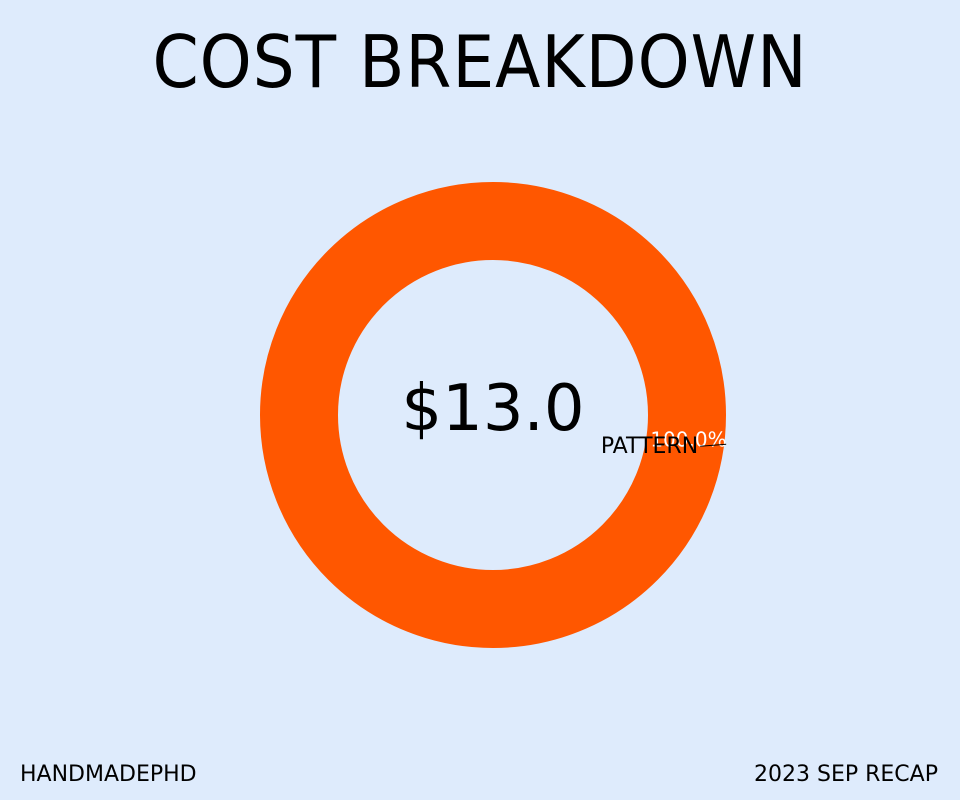 Image resolution: width=960 pixels, height=800 pixels. I want to click on footer-period: 2023 SEP RECAP, so click(846, 774).